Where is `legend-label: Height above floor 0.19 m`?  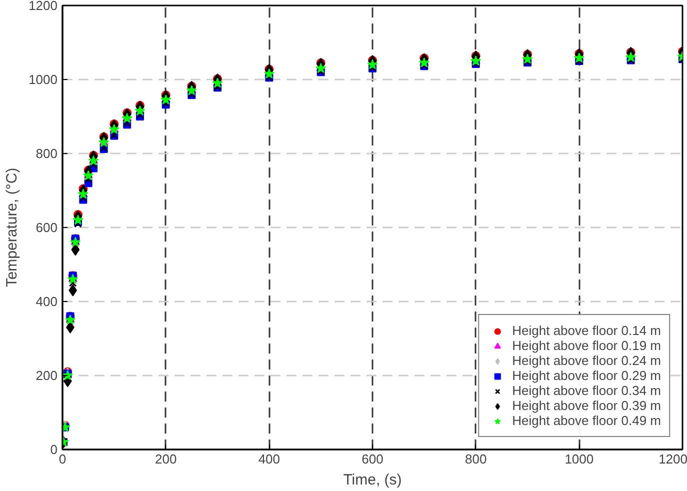
legend-label: Height above floor 0.19 m is located at coordinates (586, 345).